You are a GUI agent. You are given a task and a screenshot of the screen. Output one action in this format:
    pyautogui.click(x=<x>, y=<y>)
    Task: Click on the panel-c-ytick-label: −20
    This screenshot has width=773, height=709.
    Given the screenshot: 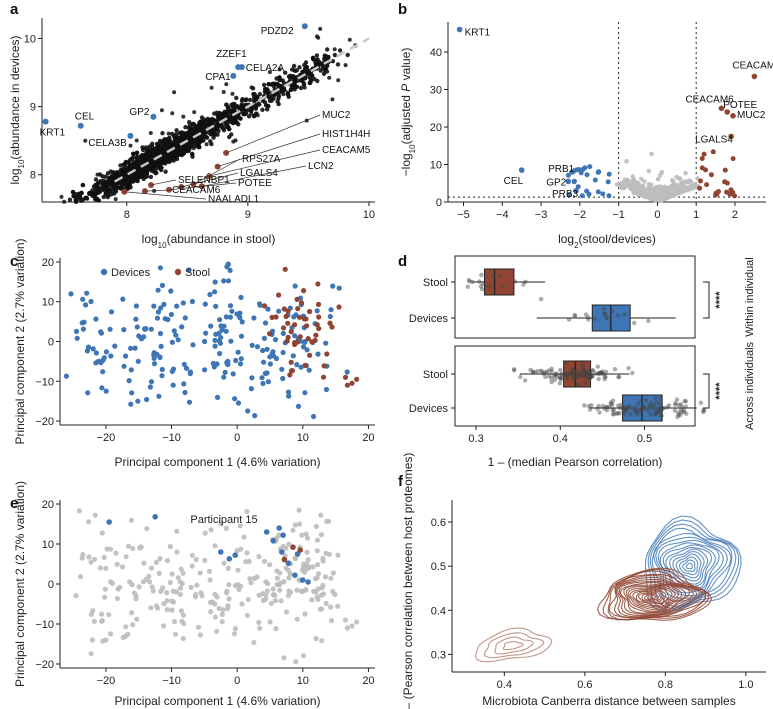 What is the action you would take?
    pyautogui.click(x=44, y=422)
    